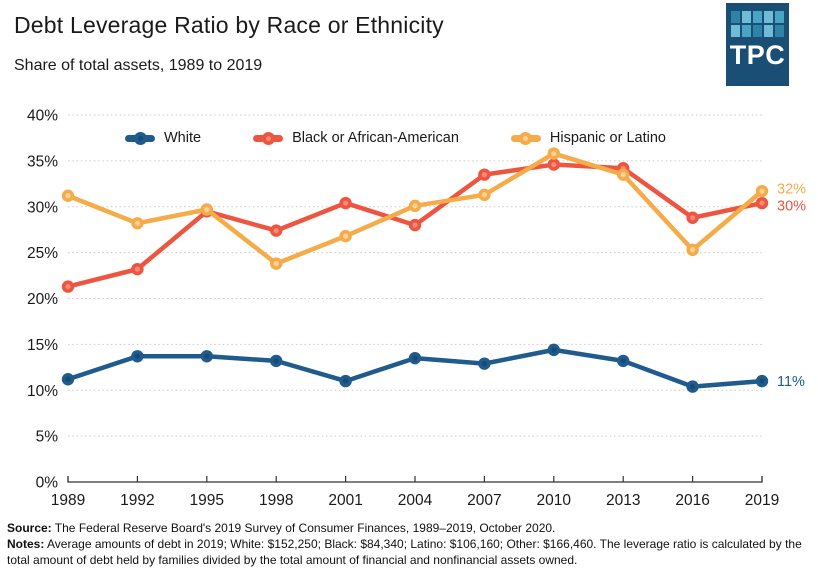 The image size is (818, 577). Describe the element at coordinates (42, 253) in the screenshot. I see `y-tick-label: 25%` at that location.